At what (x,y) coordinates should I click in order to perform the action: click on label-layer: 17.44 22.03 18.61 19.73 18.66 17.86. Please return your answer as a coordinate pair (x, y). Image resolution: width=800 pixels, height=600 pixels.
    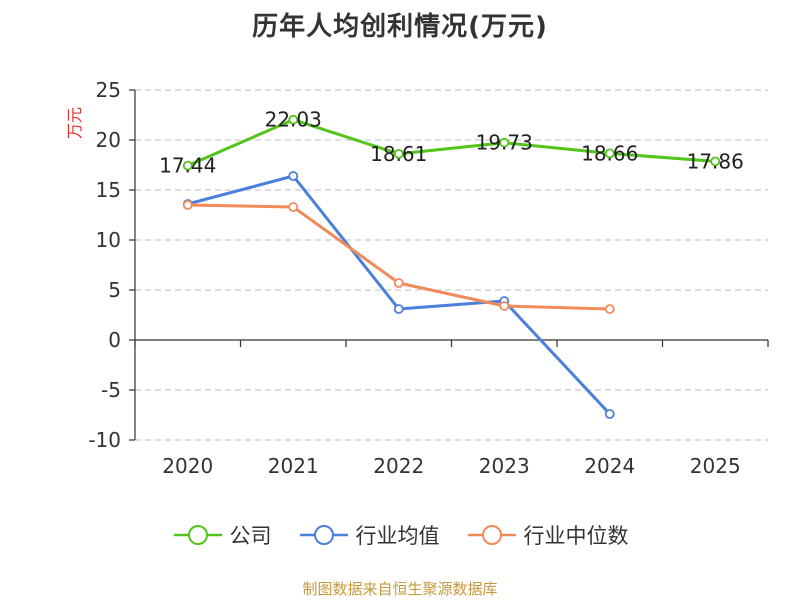
    Looking at the image, I should click on (451, 143).